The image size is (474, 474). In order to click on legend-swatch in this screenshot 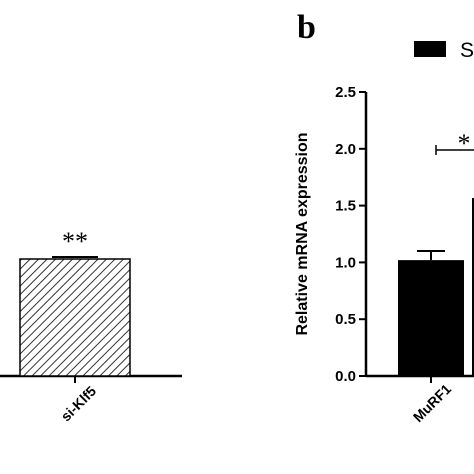, I will do `click(430, 49)`.